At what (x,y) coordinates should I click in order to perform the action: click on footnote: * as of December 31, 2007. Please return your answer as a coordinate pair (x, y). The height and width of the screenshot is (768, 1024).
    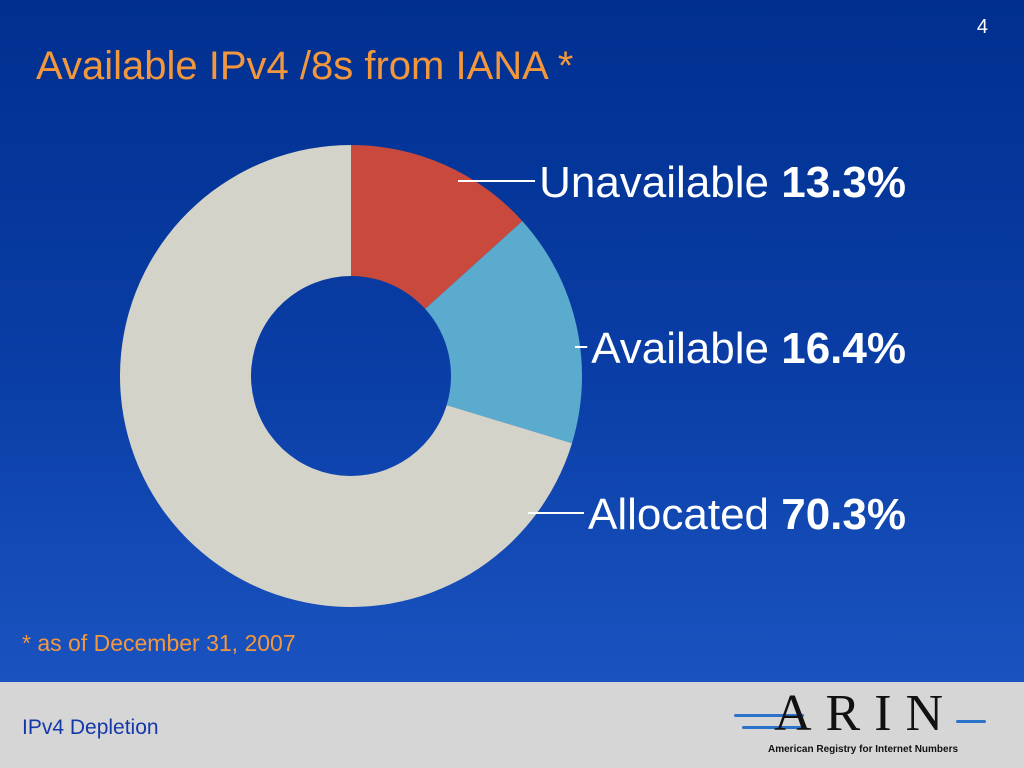
    Looking at the image, I should click on (159, 643).